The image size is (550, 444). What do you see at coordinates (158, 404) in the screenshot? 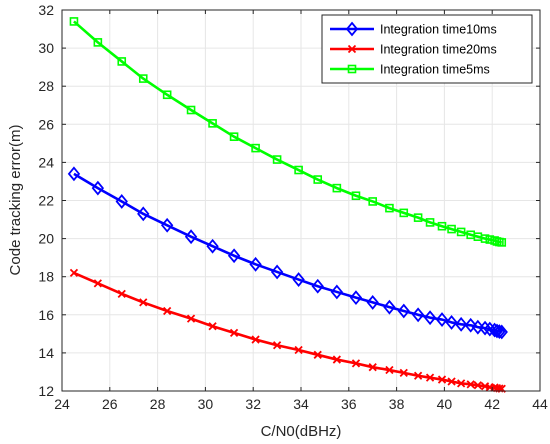
I see `x-tick-label: 28` at bounding box center [158, 404].